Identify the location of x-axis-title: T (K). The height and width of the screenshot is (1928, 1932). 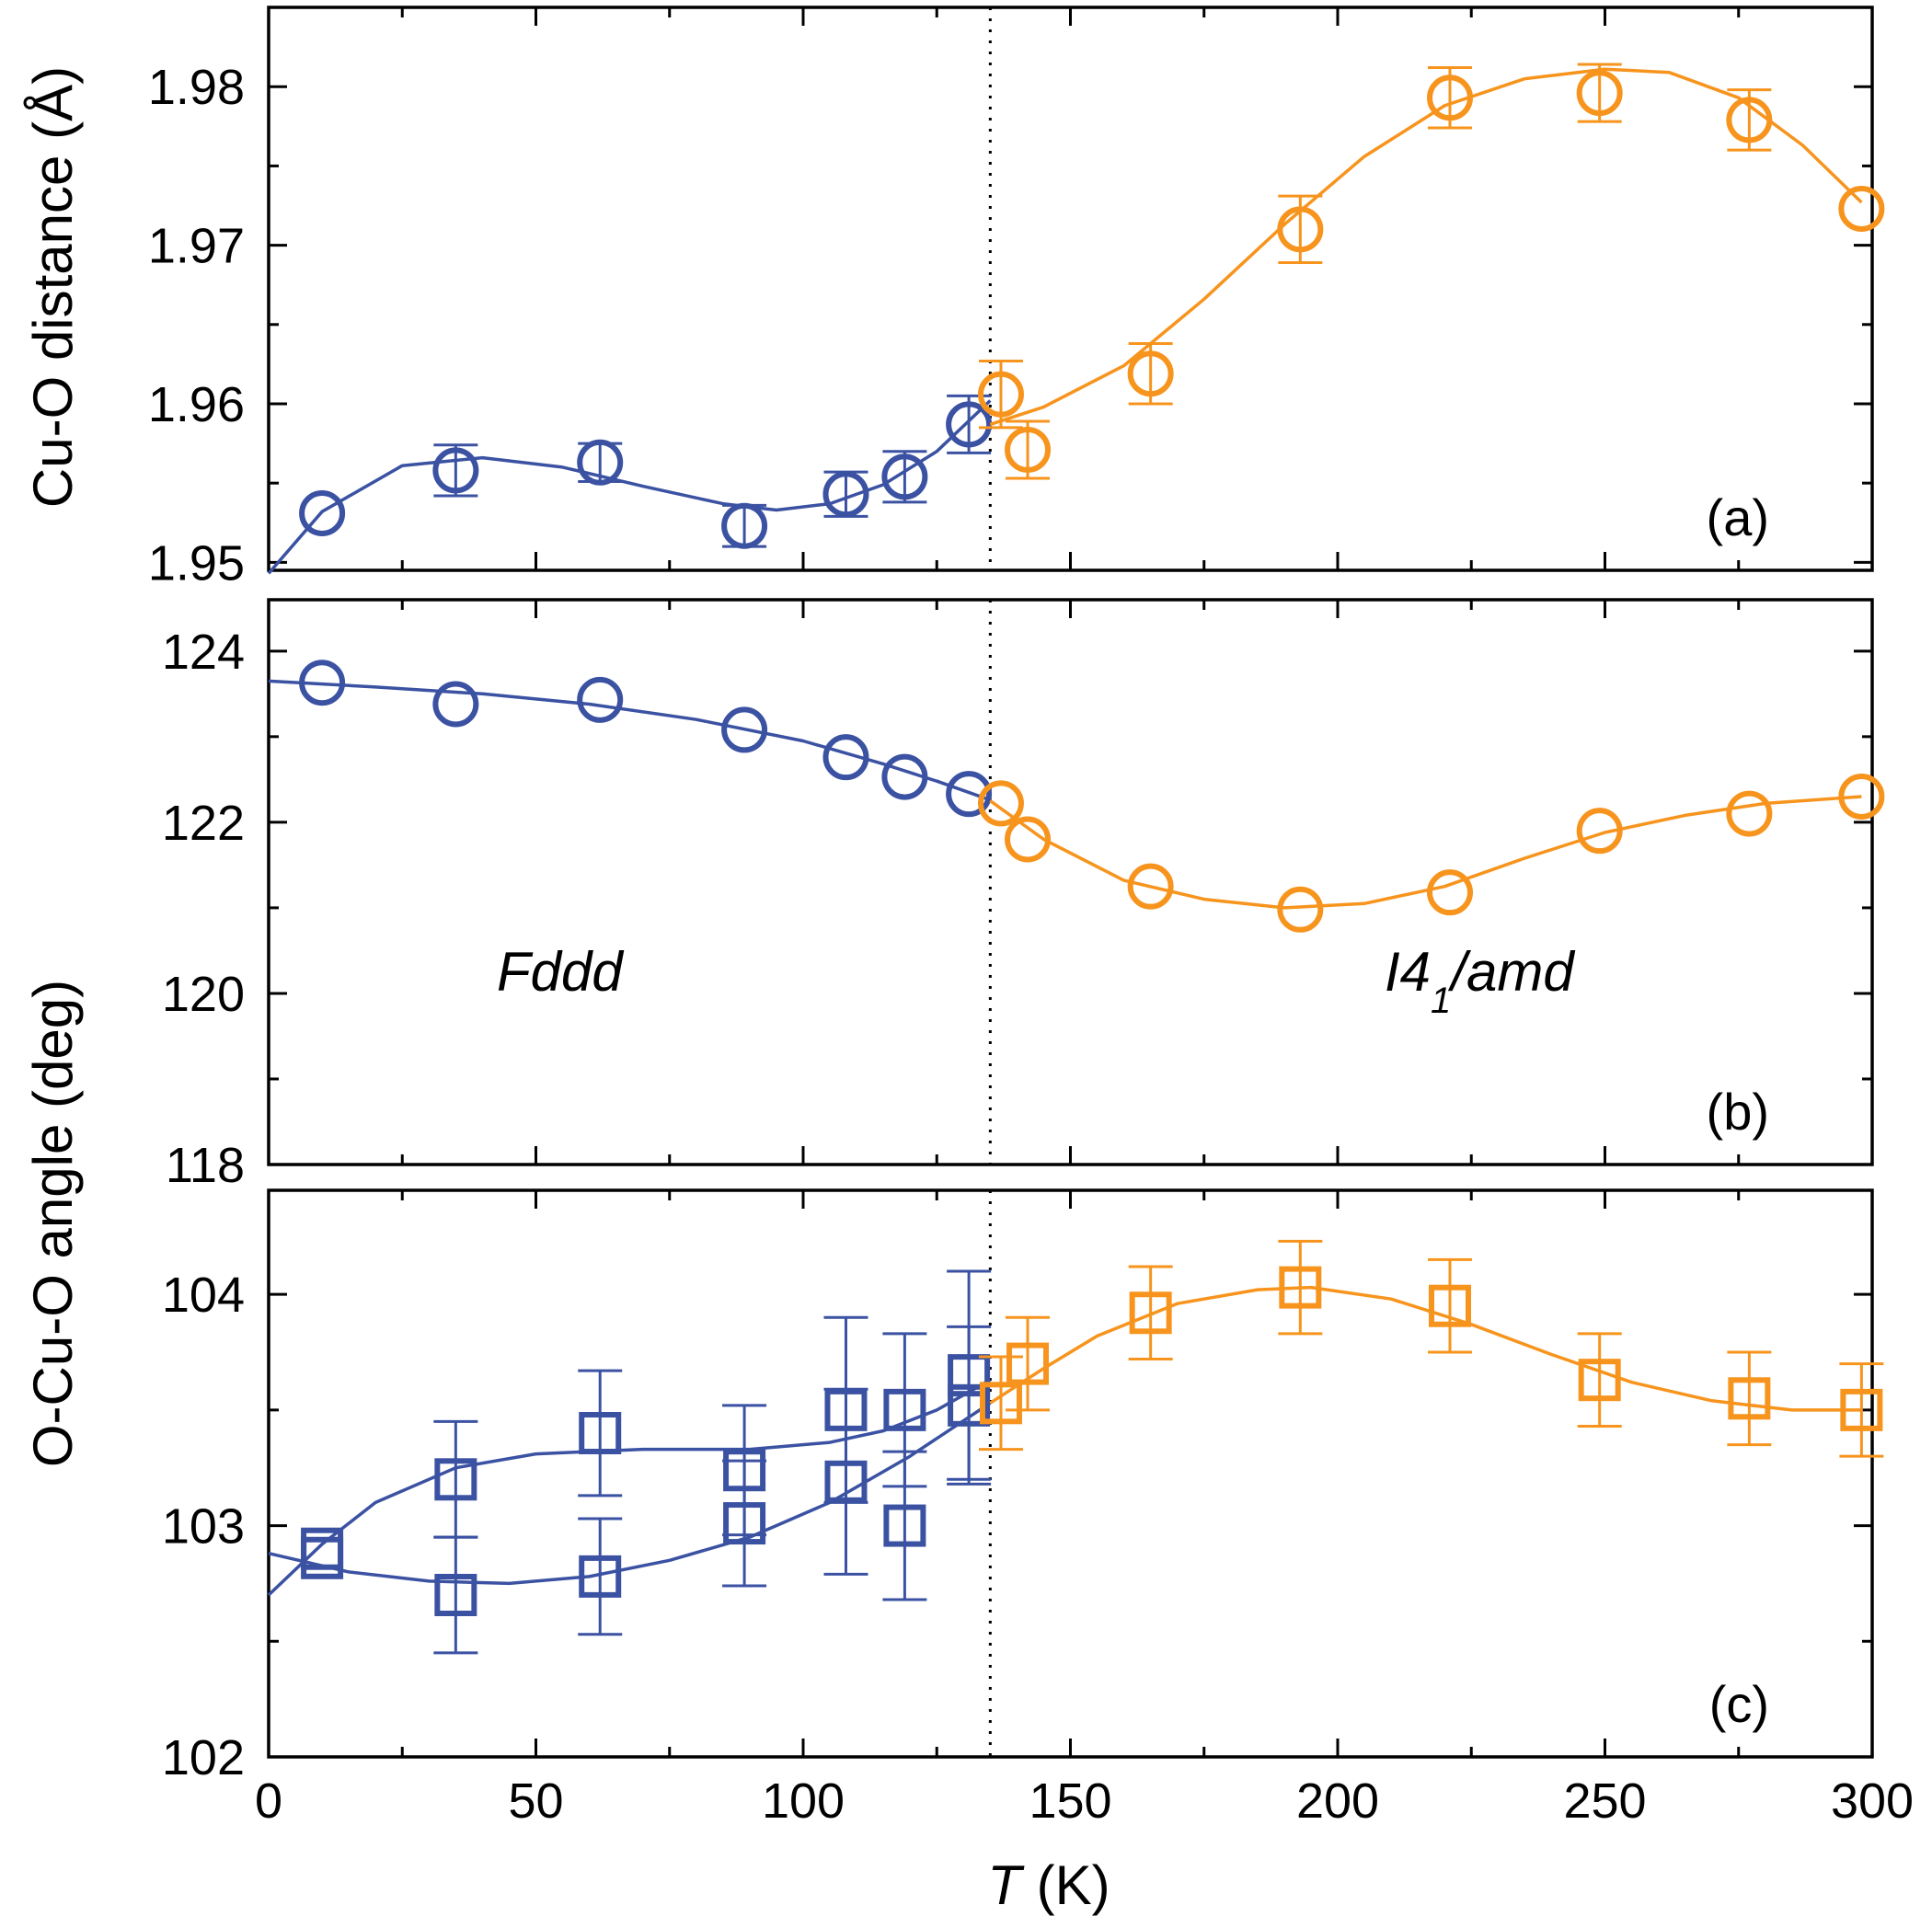
(1048, 1885).